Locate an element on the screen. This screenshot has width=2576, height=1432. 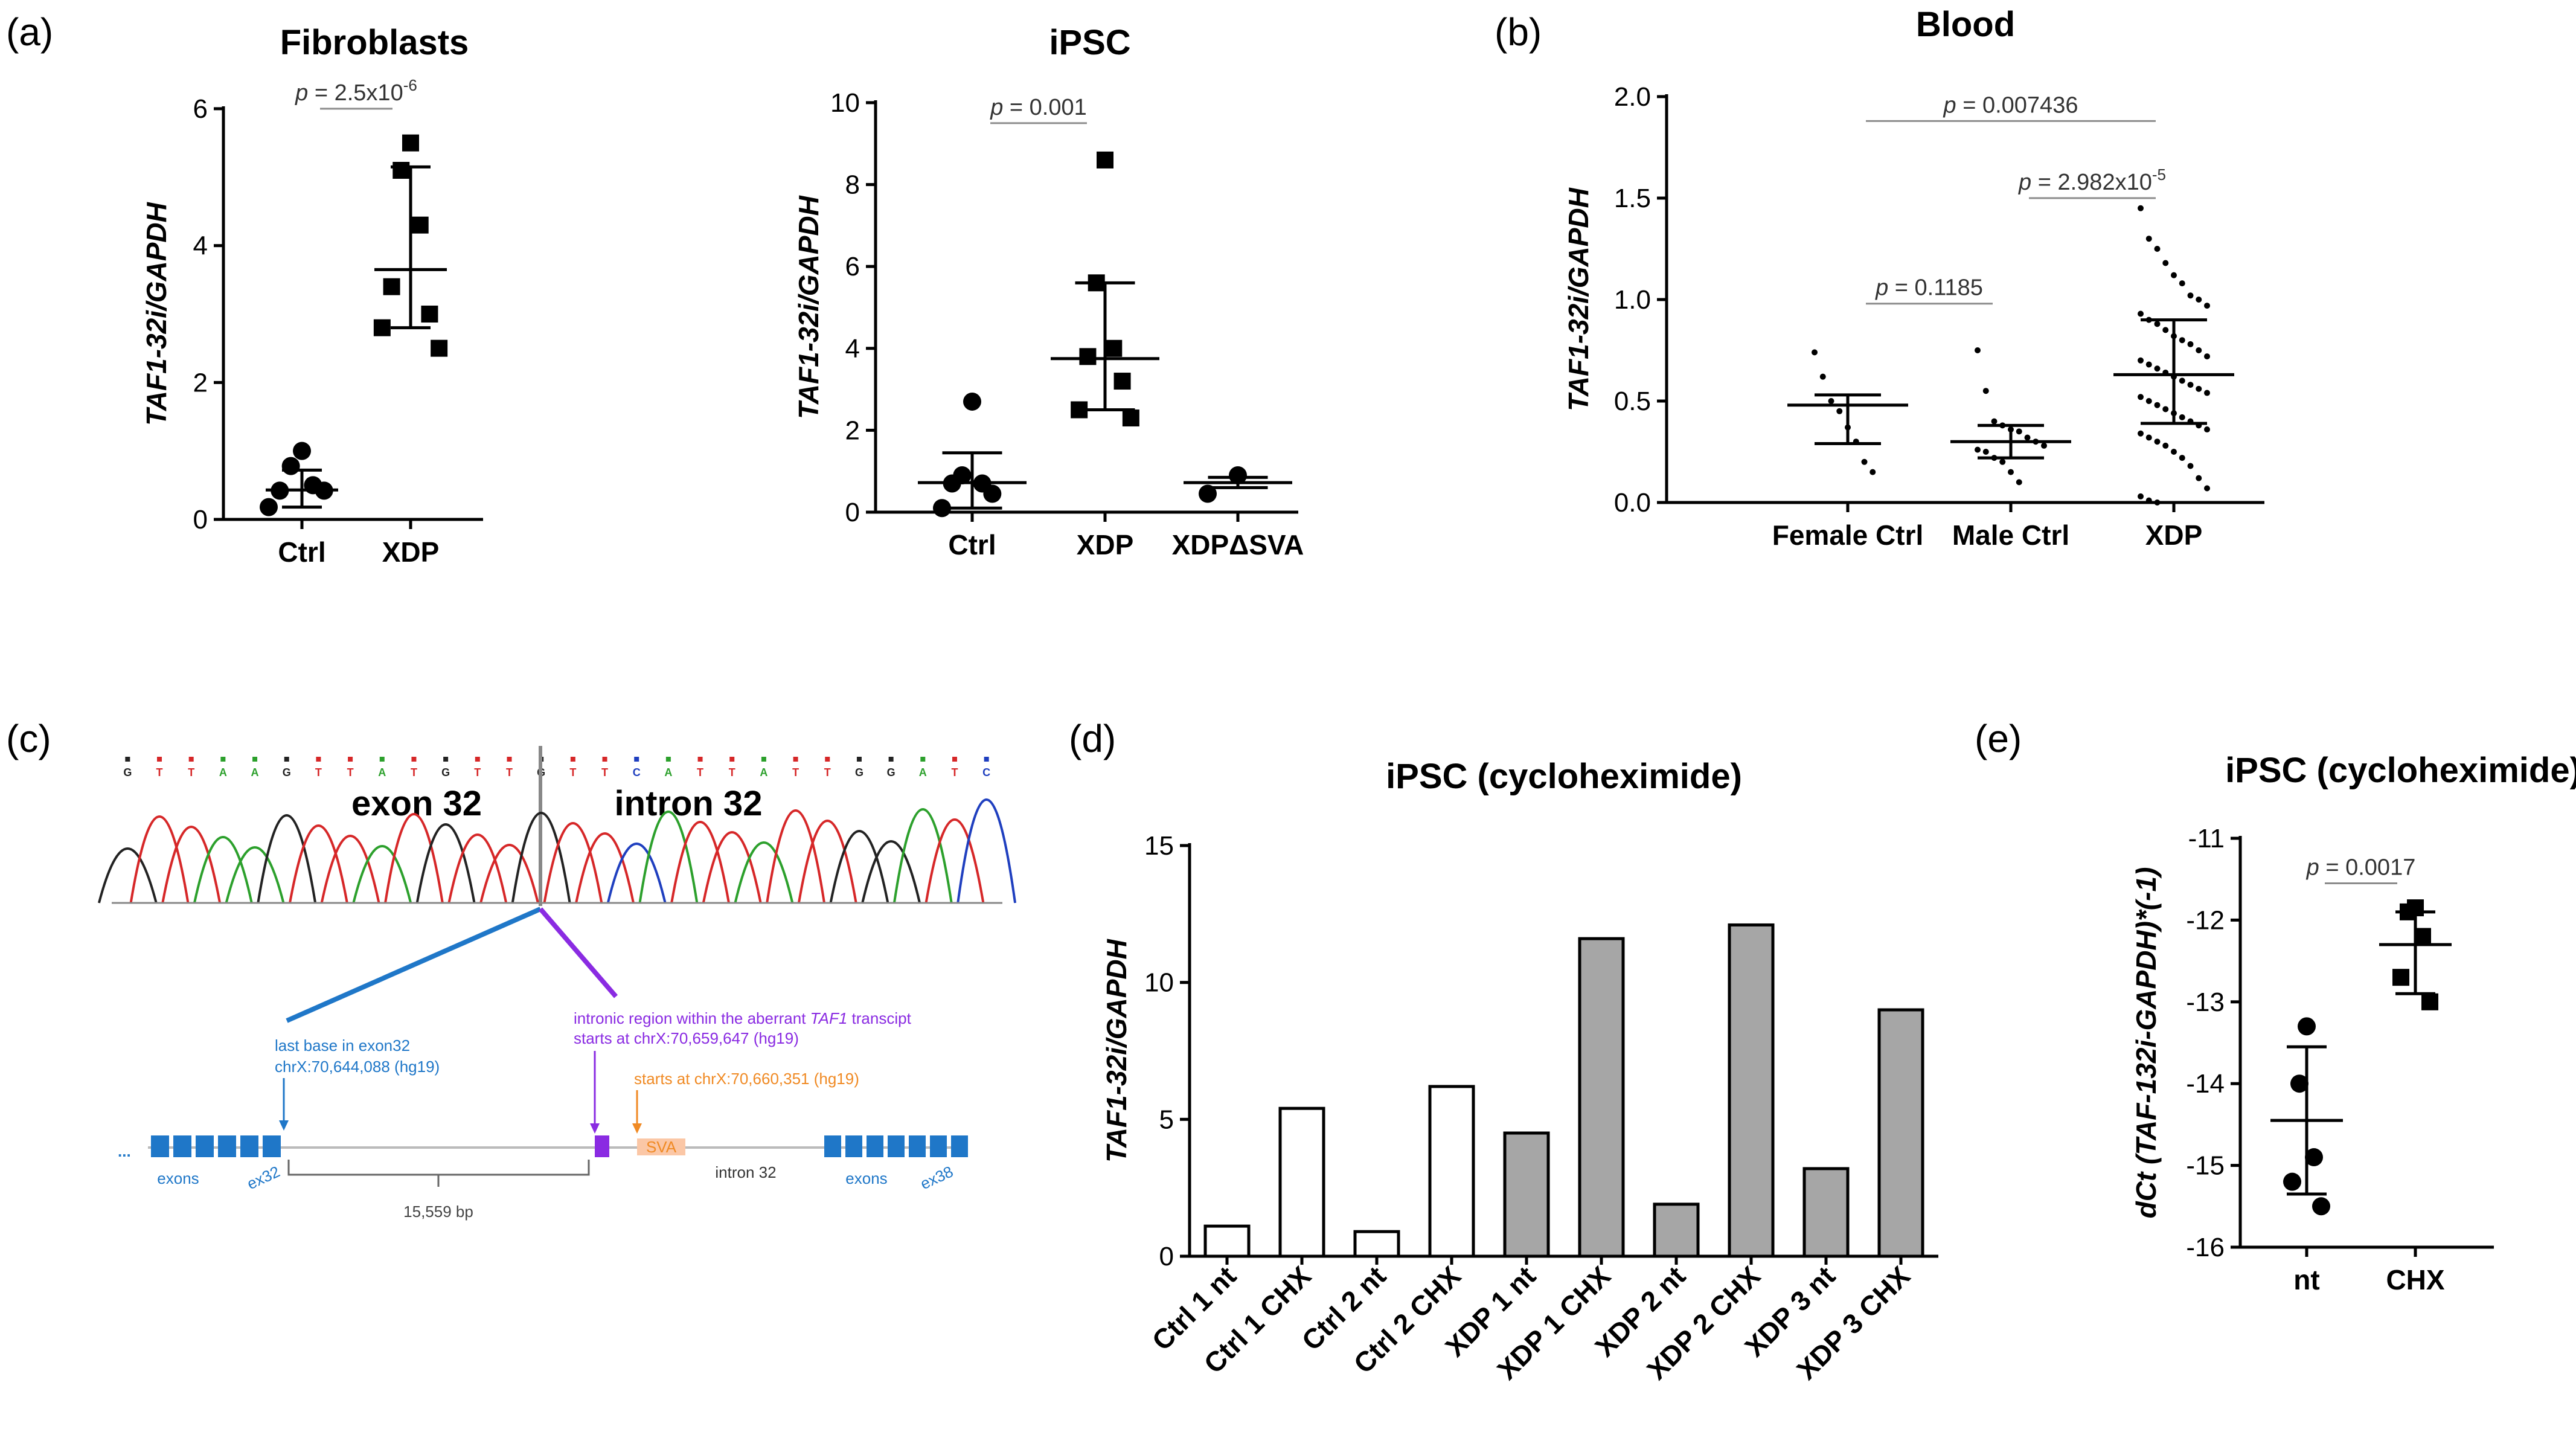
intronic-block is located at coordinates (602, 1146).